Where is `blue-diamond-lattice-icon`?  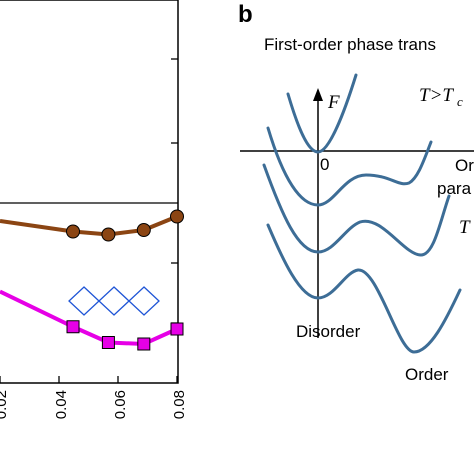 blue-diamond-lattice-icon is located at coordinates (114, 301).